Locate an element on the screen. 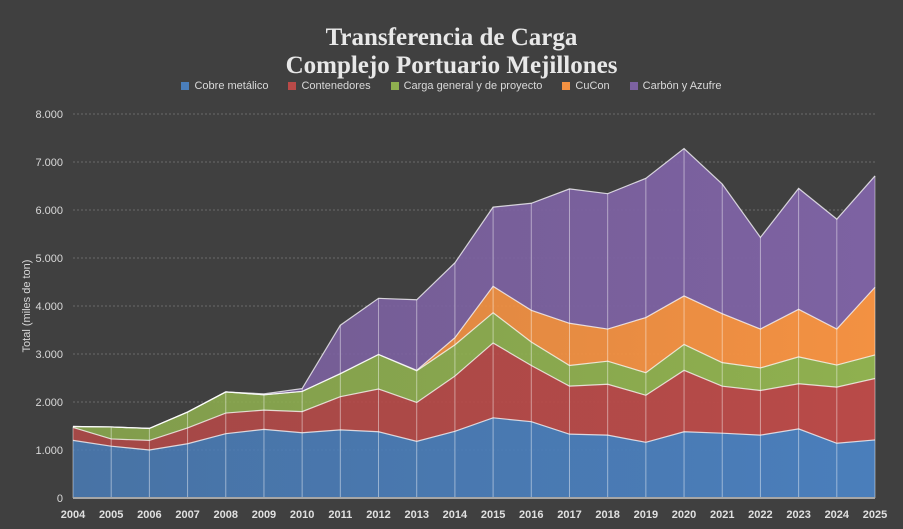 The height and width of the screenshot is (529, 903). x-tick-label: 2013 is located at coordinates (416, 515).